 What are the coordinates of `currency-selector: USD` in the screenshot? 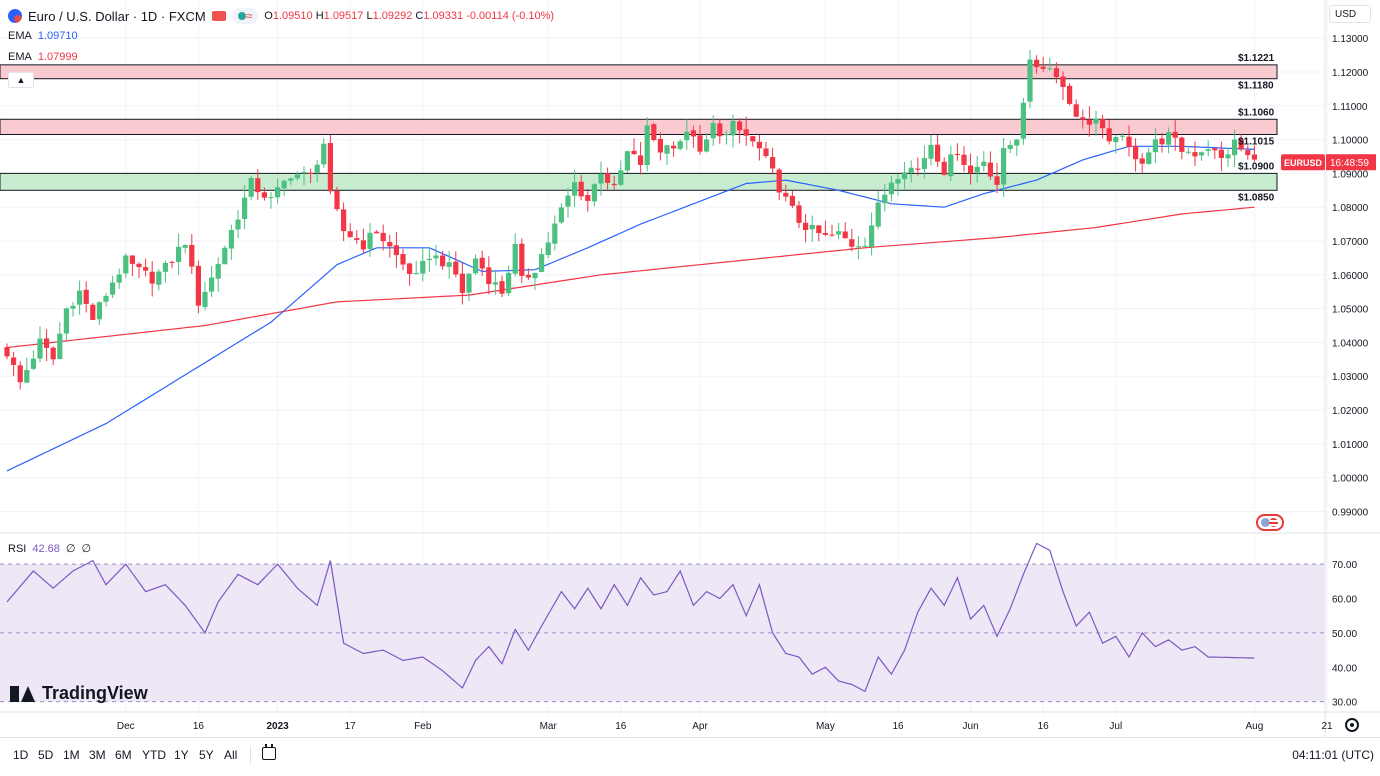 It's located at (1350, 14).